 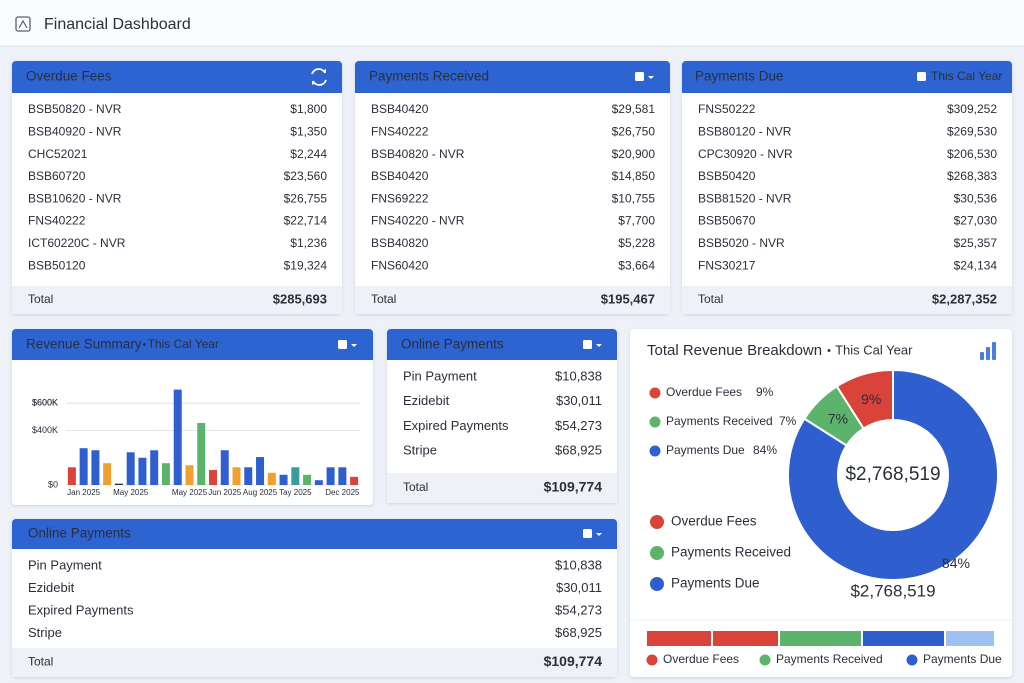 I want to click on breakdown-total: $2,768,519, so click(x=892, y=590).